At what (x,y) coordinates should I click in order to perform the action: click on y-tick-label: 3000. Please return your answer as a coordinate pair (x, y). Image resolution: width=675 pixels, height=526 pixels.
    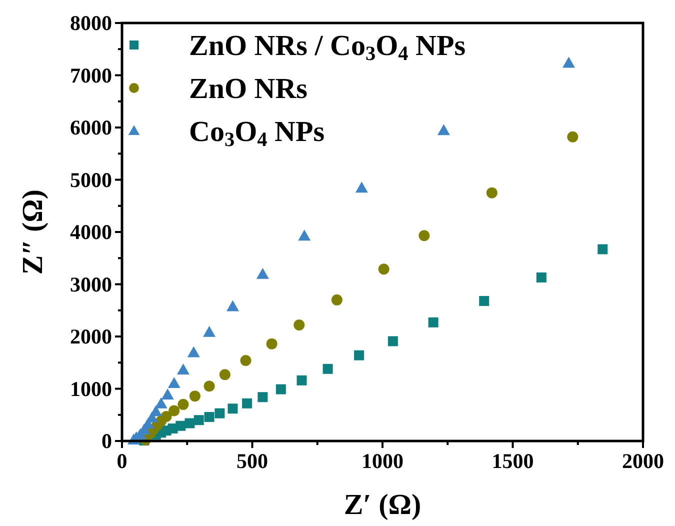
    Looking at the image, I should click on (91, 284).